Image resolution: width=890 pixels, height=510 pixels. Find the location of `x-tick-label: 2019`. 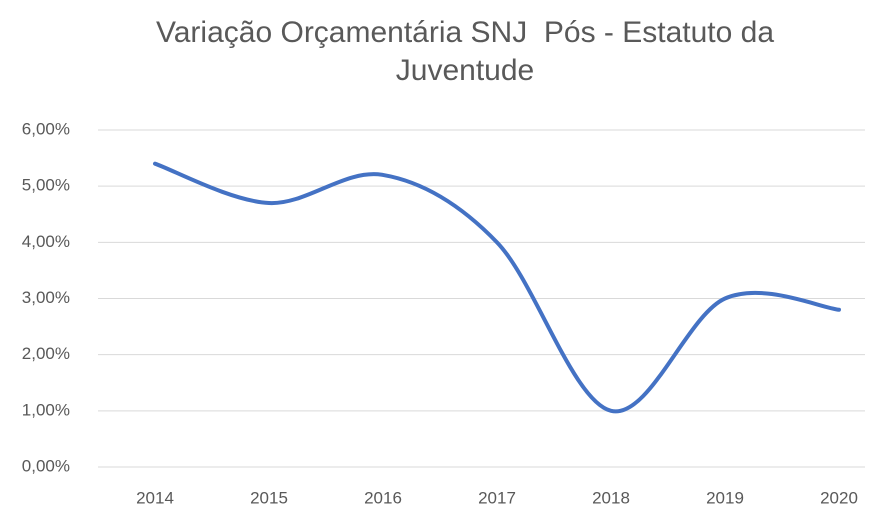

x-tick-label: 2019 is located at coordinates (725, 497).